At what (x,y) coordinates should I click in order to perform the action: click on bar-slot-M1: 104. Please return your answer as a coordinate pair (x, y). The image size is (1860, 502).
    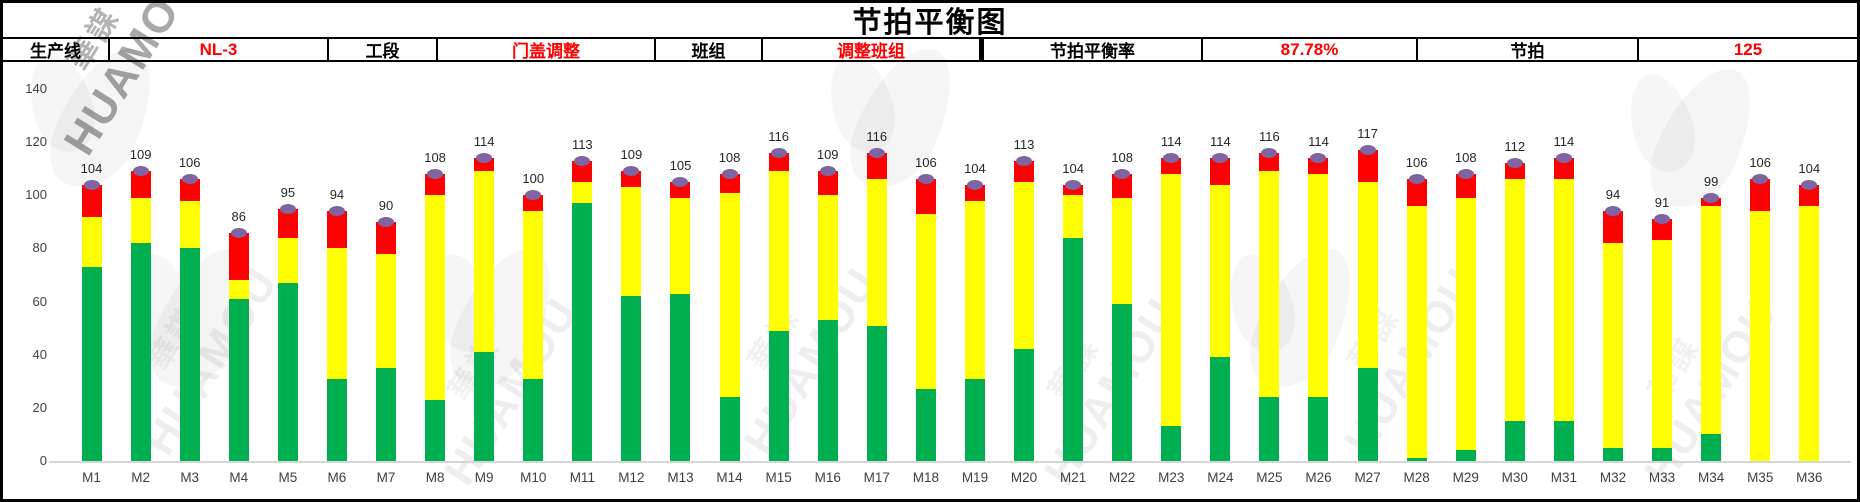
    Looking at the image, I should click on (91, 261).